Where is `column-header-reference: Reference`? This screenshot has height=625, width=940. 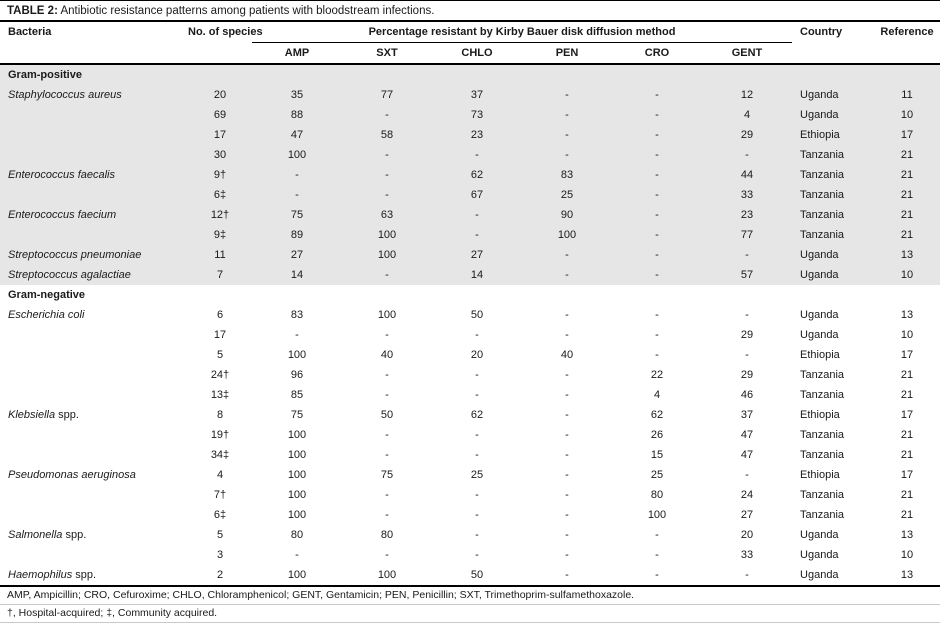
column-header-reference: Reference is located at coordinates (907, 32).